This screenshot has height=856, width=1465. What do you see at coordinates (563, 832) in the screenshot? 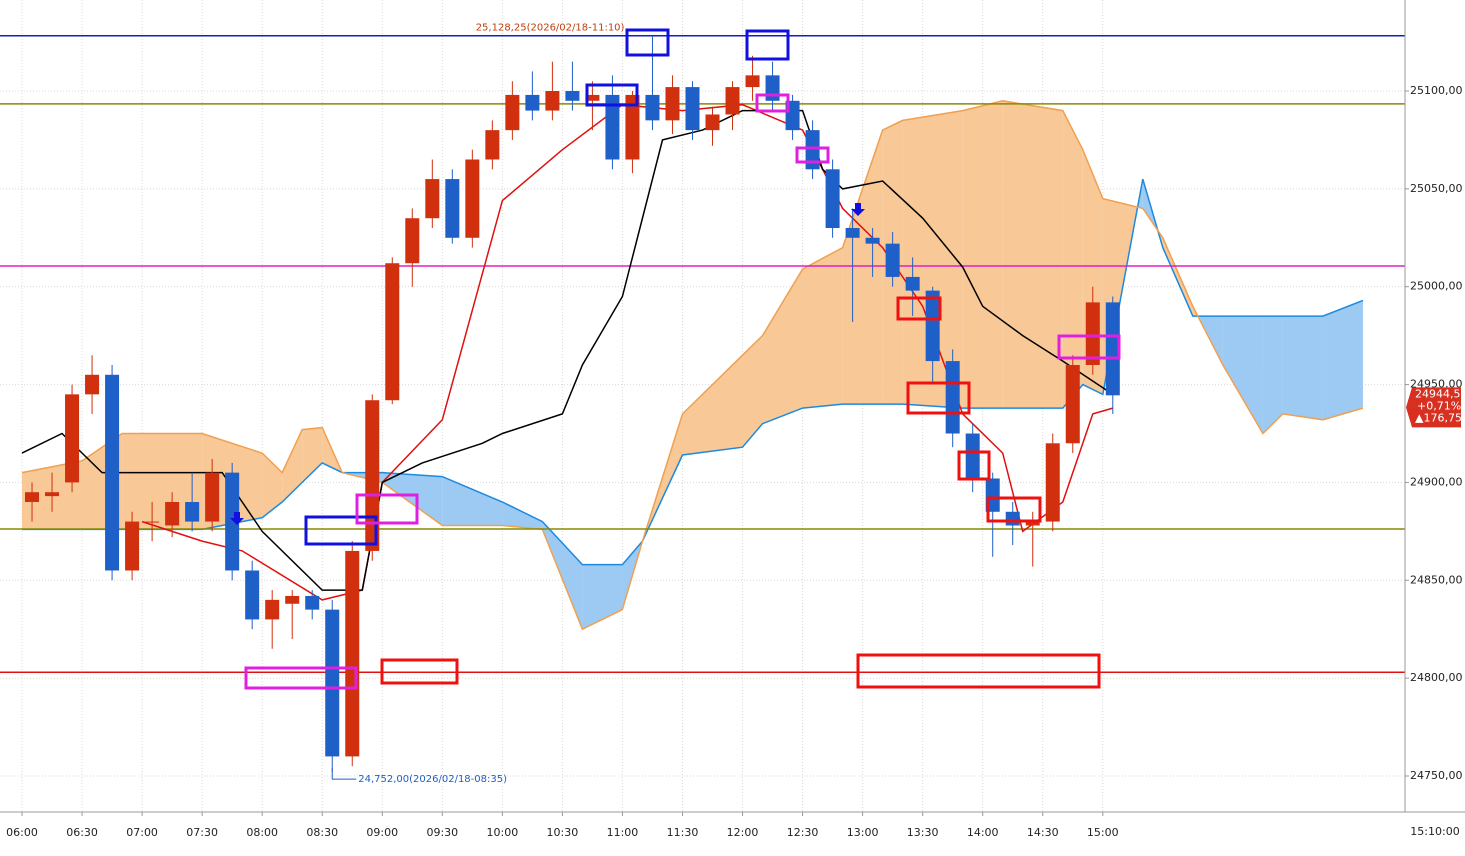
I see `x-tick-label: 10:30` at bounding box center [563, 832].